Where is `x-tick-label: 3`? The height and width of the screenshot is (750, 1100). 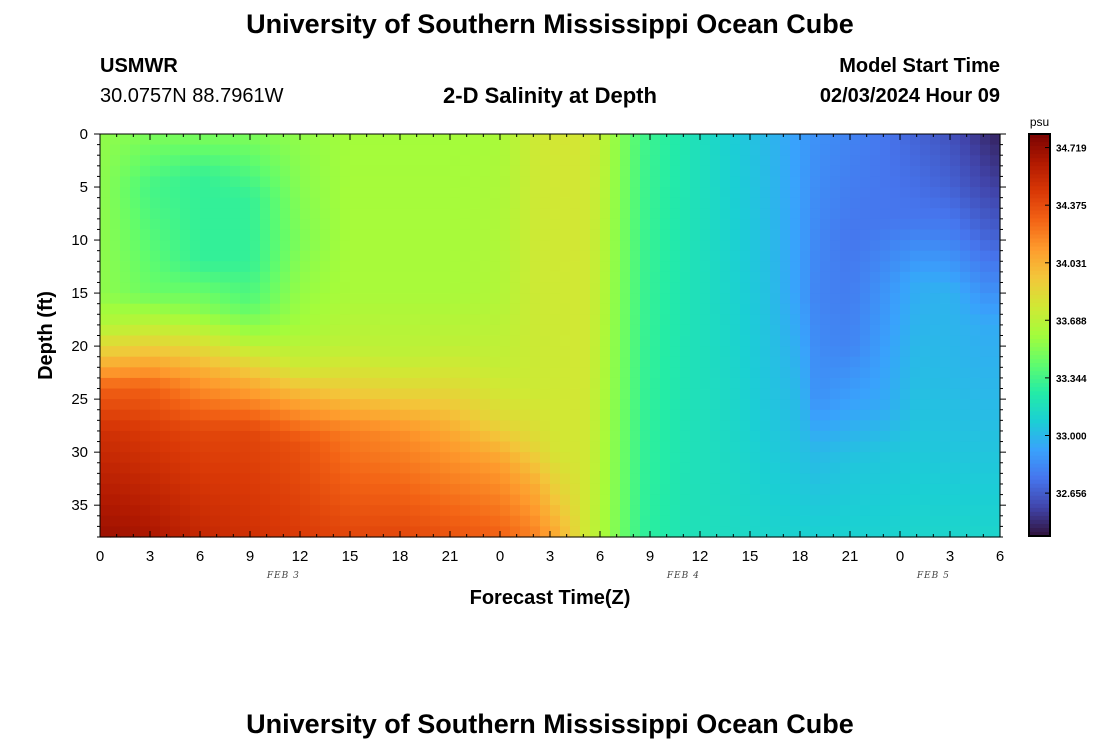 x-tick-label: 3 is located at coordinates (150, 556).